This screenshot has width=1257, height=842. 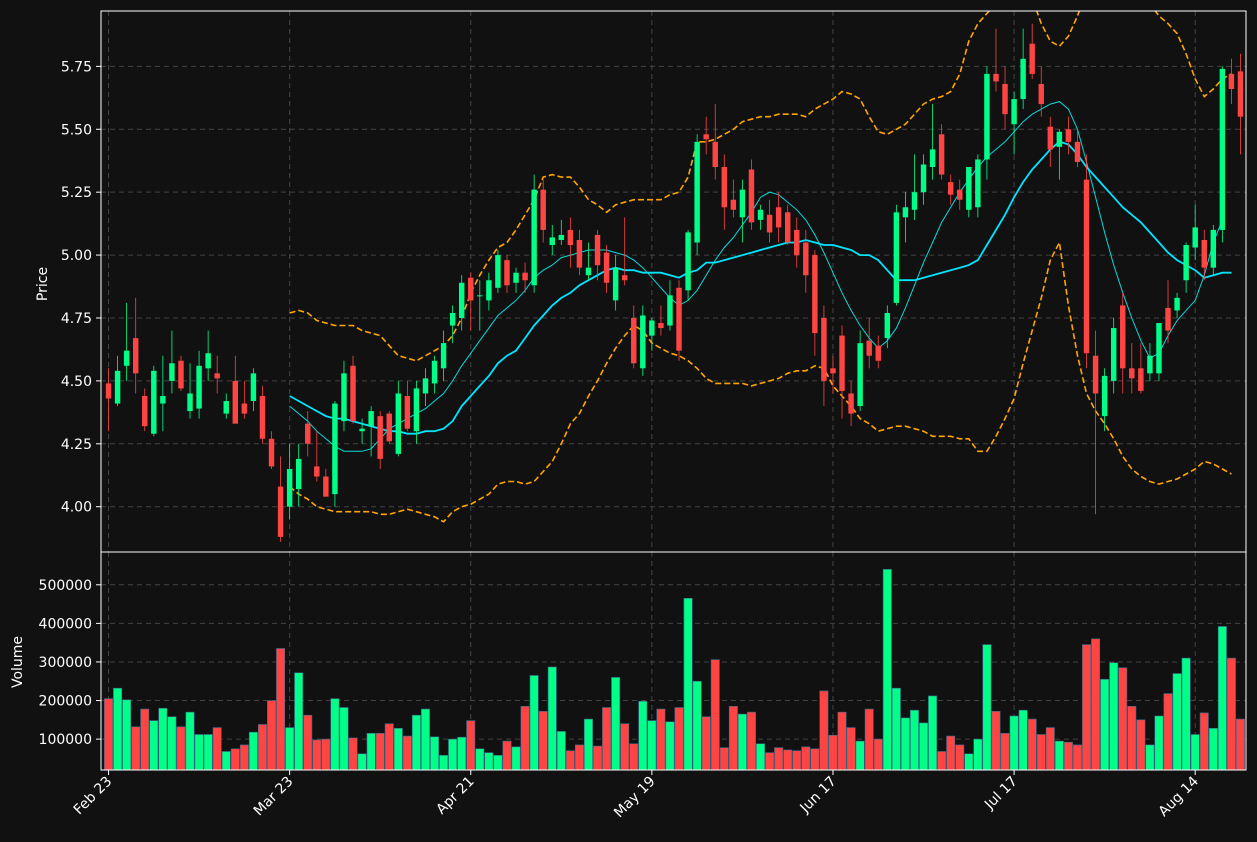 I want to click on price-tick-label: 4.00, so click(x=76, y=508).